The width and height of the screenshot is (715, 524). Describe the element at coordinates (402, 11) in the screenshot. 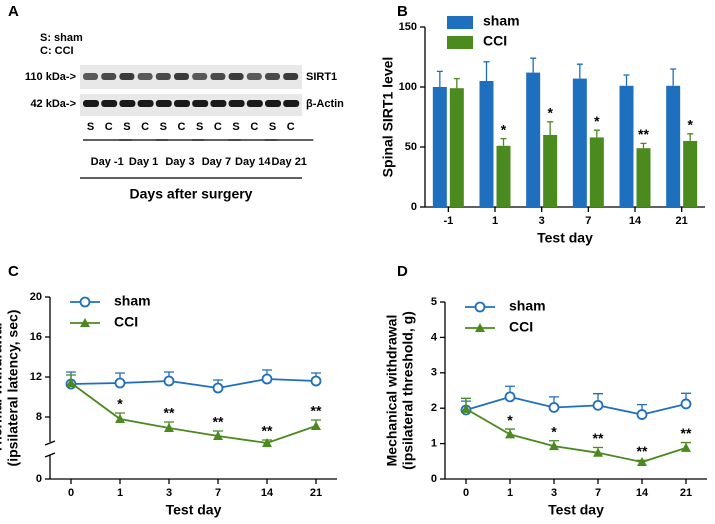

I see `panel-letter: B` at that location.